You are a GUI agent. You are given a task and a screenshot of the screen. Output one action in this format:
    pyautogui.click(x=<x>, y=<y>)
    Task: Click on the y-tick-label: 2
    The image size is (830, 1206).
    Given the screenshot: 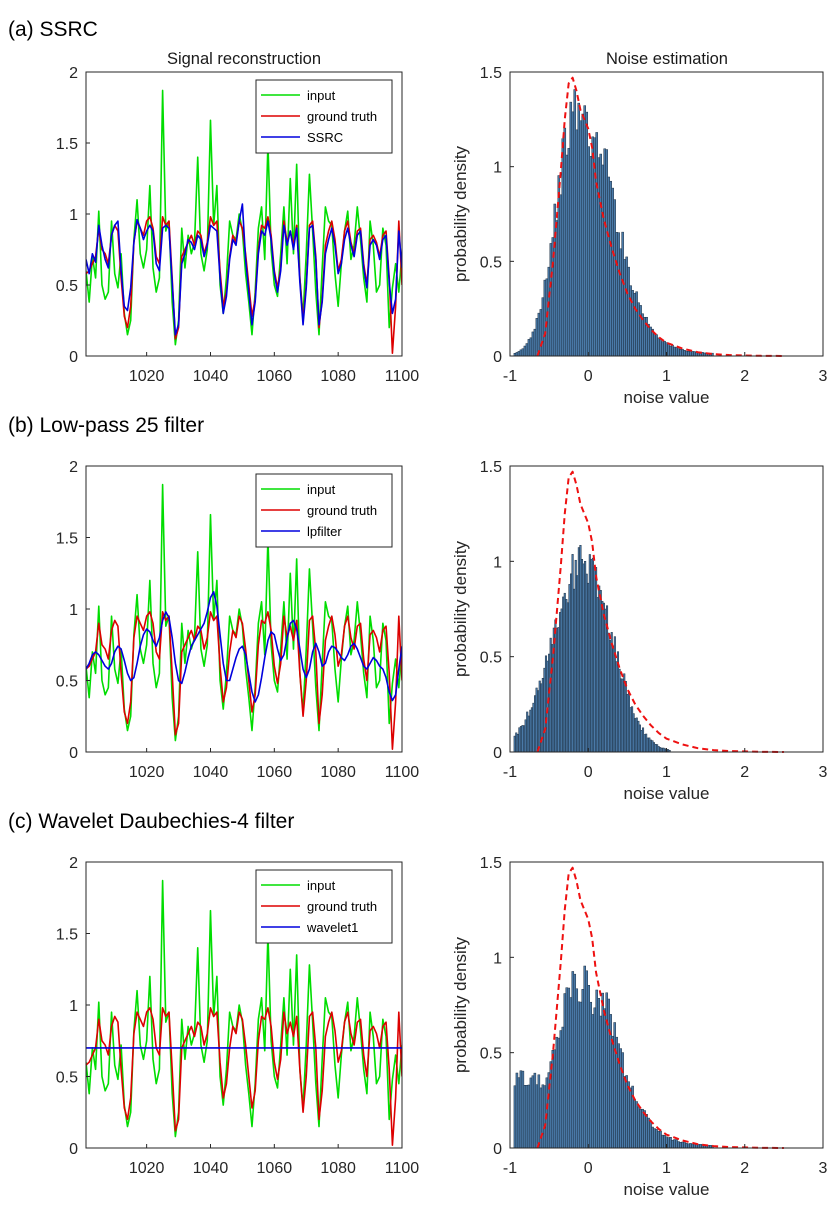 What is the action you would take?
    pyautogui.click(x=73, y=467)
    